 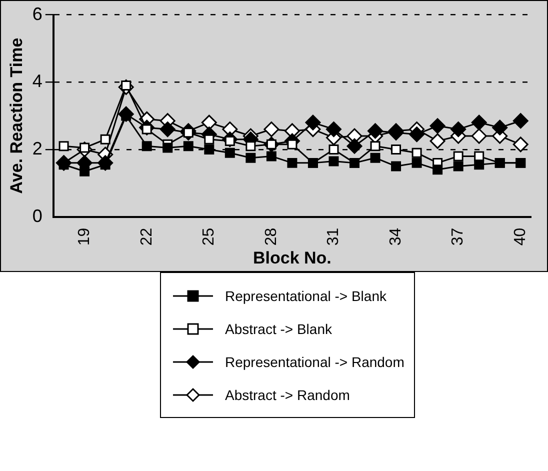 What do you see at coordinates (271, 237) in the screenshot?
I see `x-tick-label: 28` at bounding box center [271, 237].